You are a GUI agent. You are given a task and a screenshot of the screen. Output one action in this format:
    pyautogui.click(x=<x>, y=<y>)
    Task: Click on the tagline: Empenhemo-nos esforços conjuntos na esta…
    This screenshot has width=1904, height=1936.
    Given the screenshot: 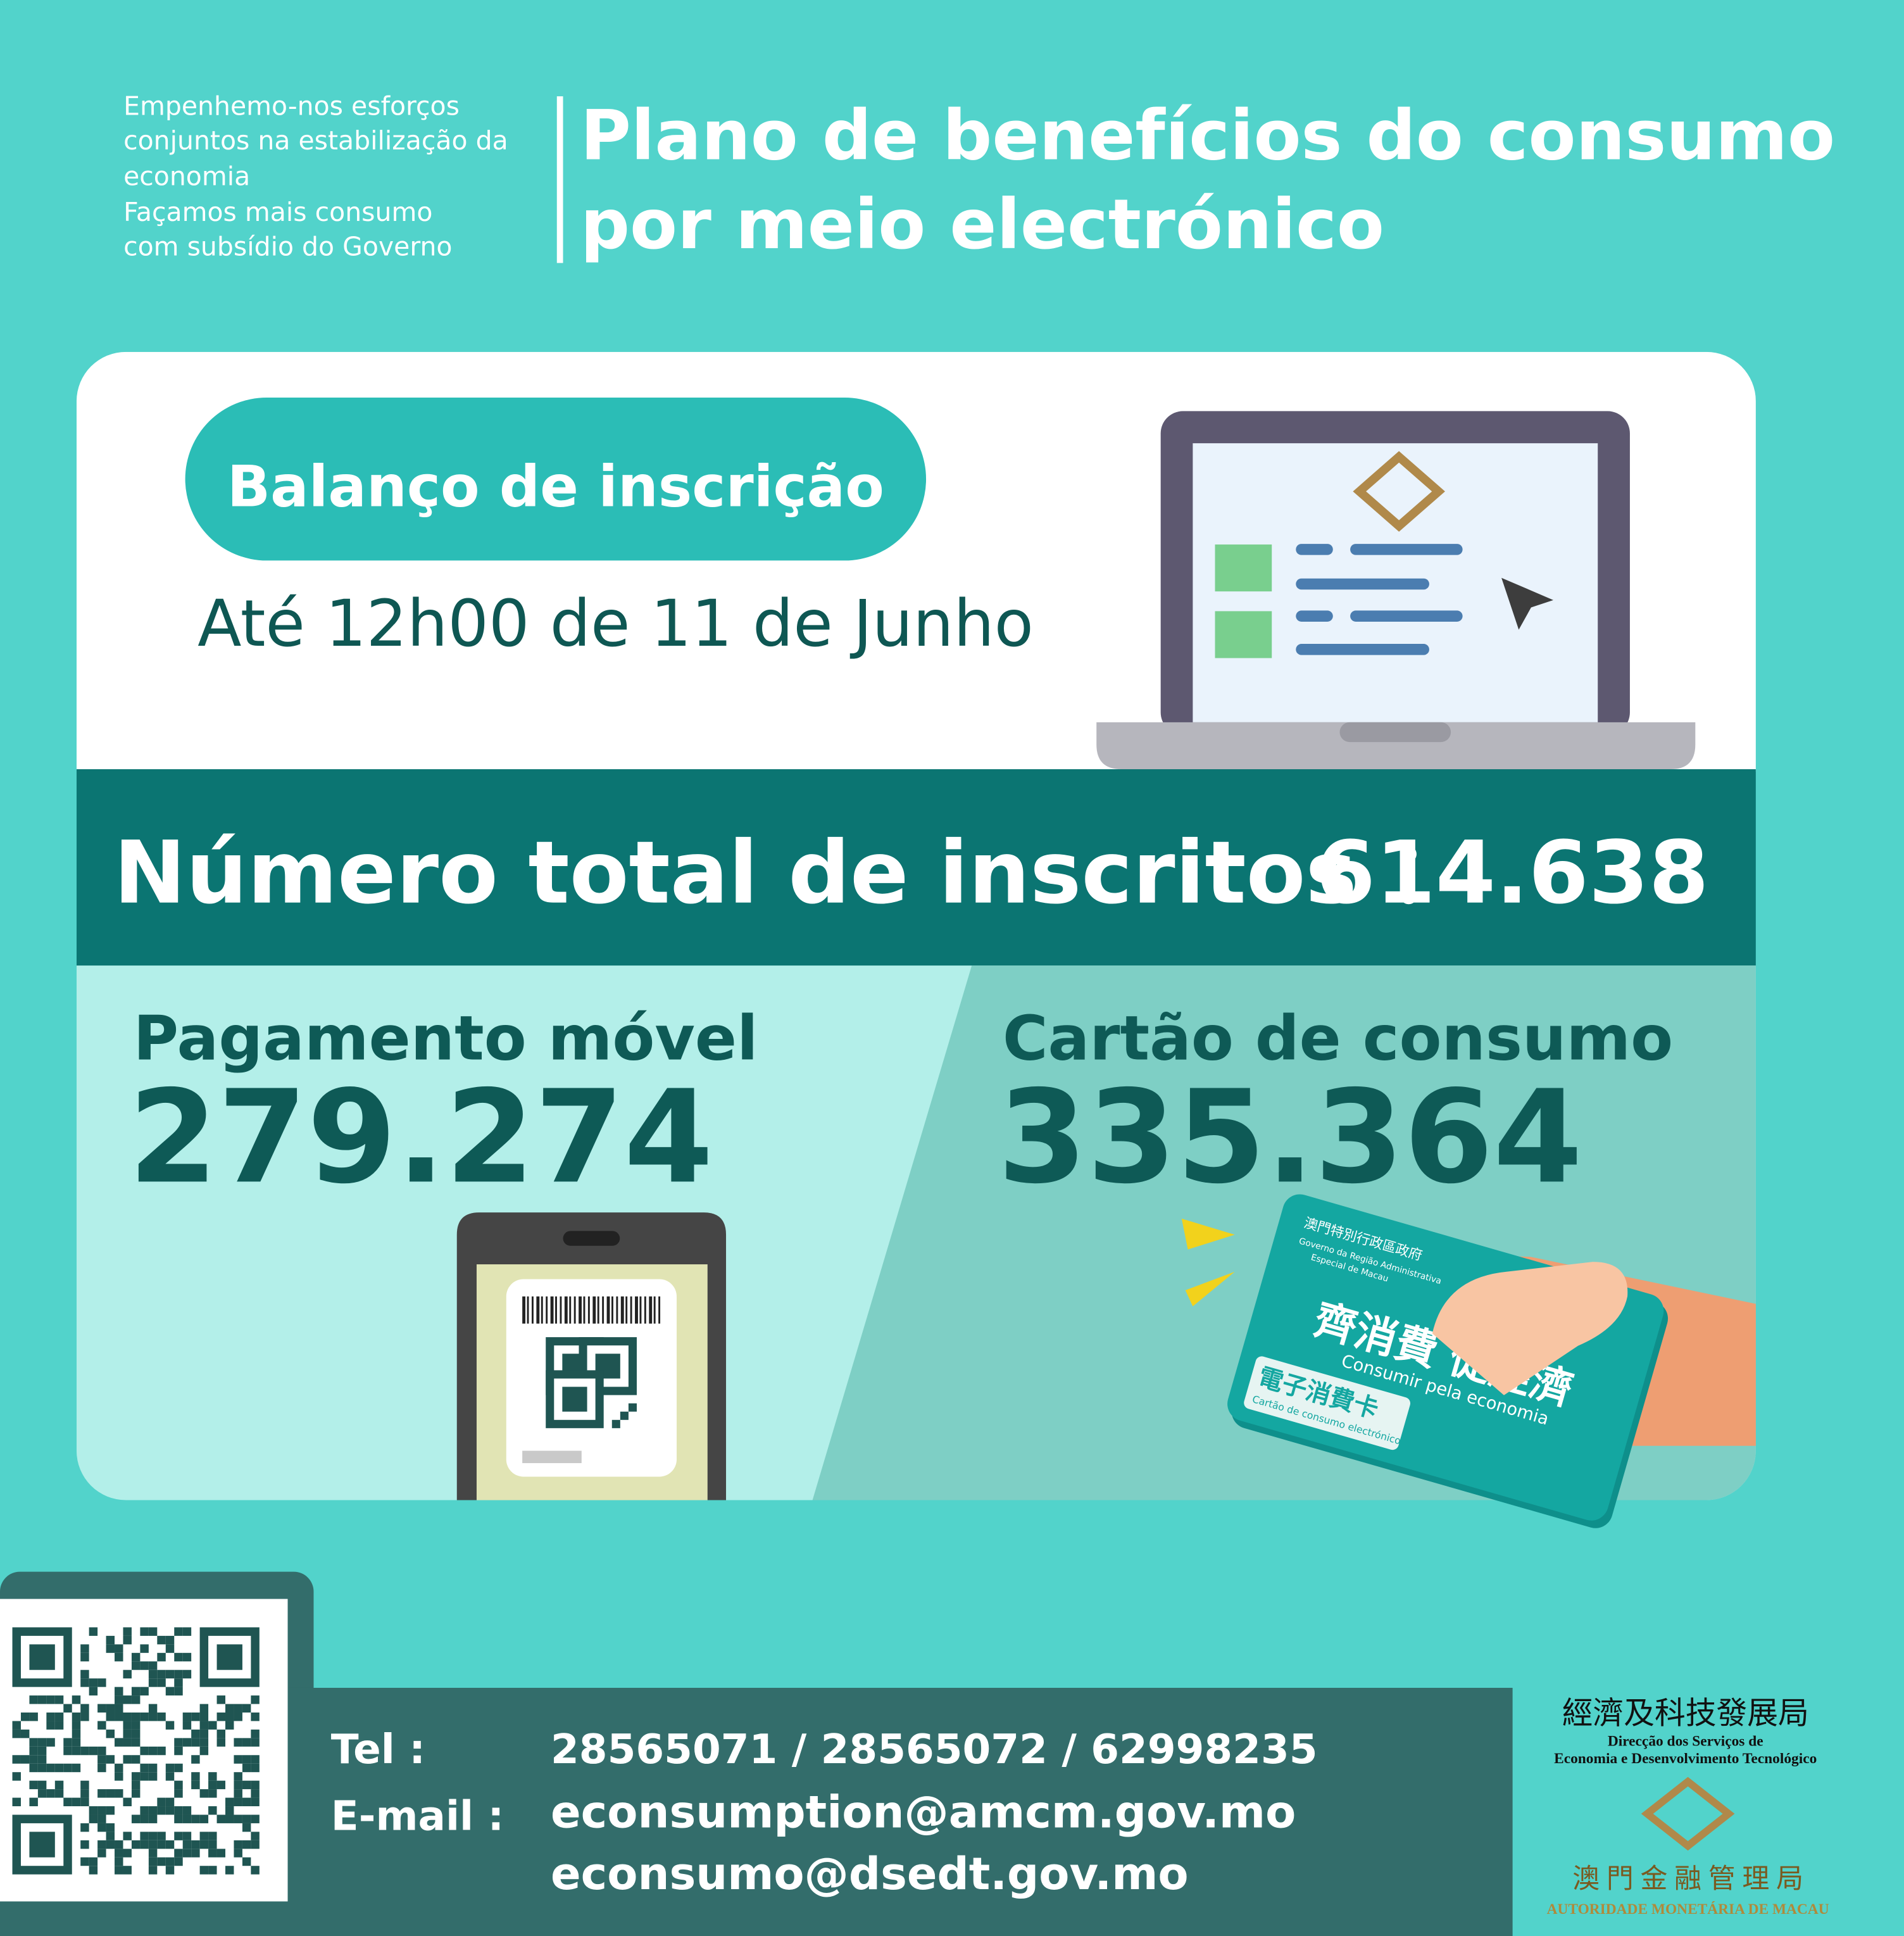 What is the action you would take?
    pyautogui.click(x=315, y=176)
    